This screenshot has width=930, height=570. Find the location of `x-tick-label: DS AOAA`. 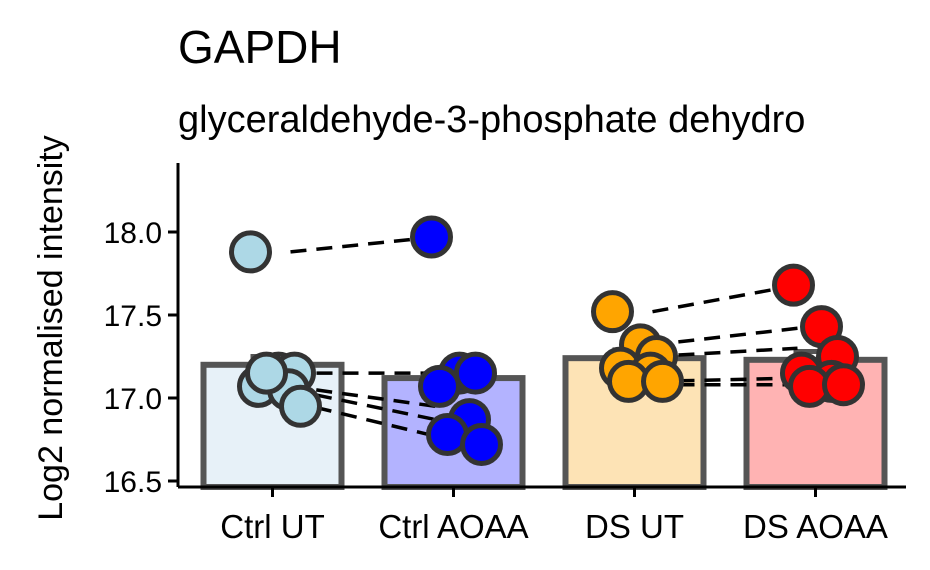

x-tick-label: DS AOAA is located at coordinates (815, 526).